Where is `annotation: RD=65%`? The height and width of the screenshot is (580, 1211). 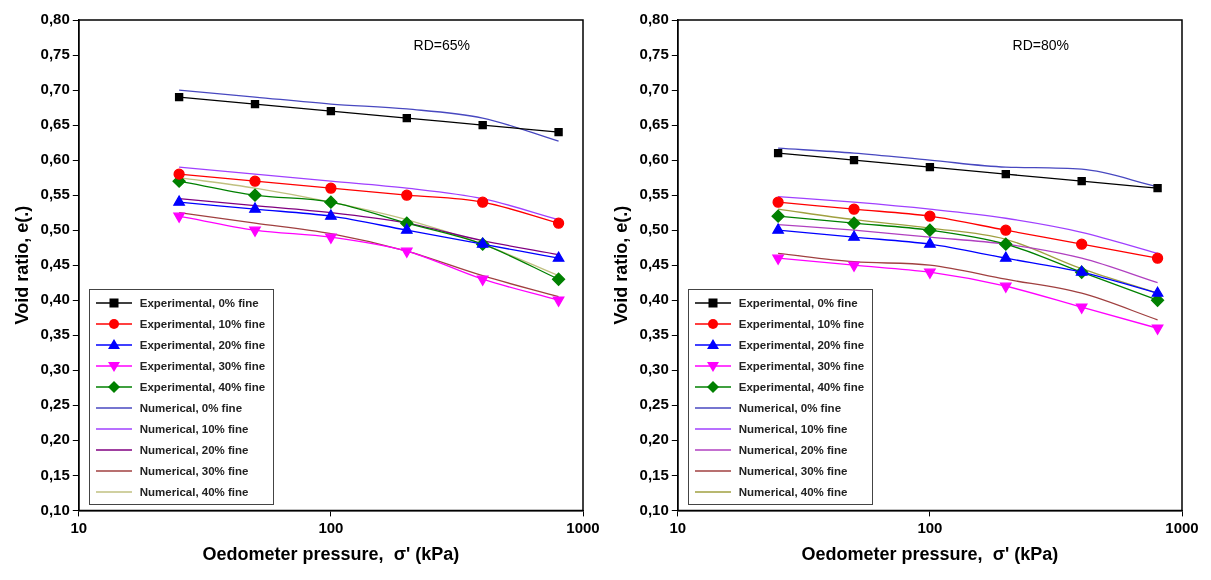
annotation: RD=65% is located at coordinates (442, 45).